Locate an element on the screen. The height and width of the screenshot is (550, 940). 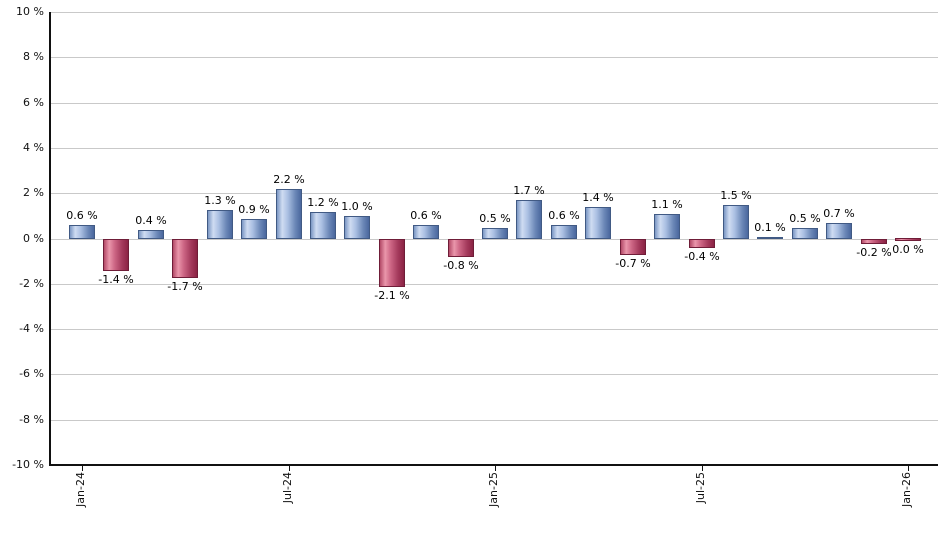
y-axis-tick-label: 4 % is located at coordinates (33, 147).